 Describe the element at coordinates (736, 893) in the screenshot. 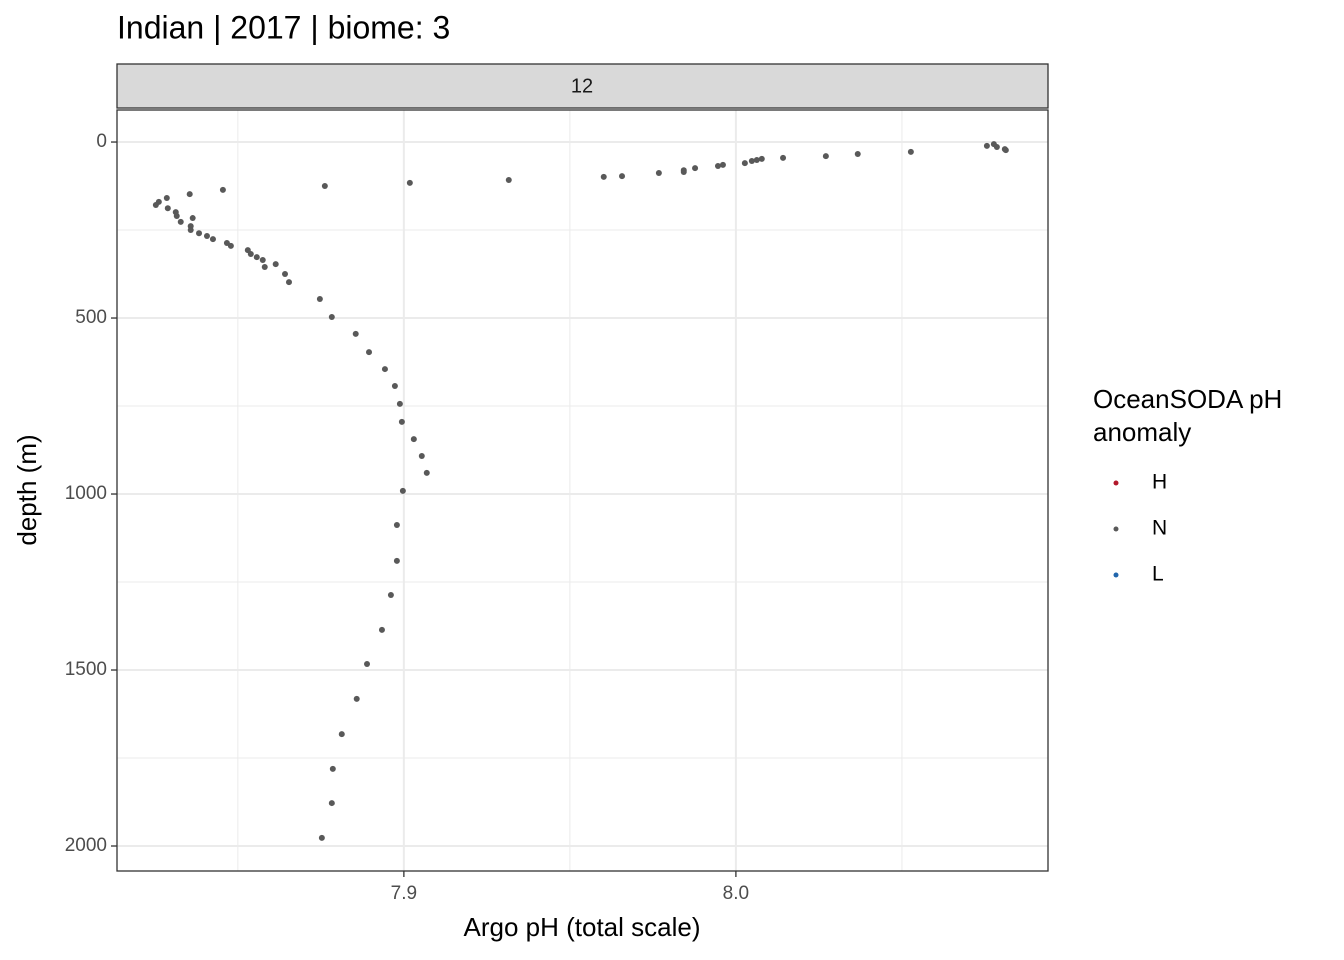

I see `x-tick-label: 8.0` at that location.